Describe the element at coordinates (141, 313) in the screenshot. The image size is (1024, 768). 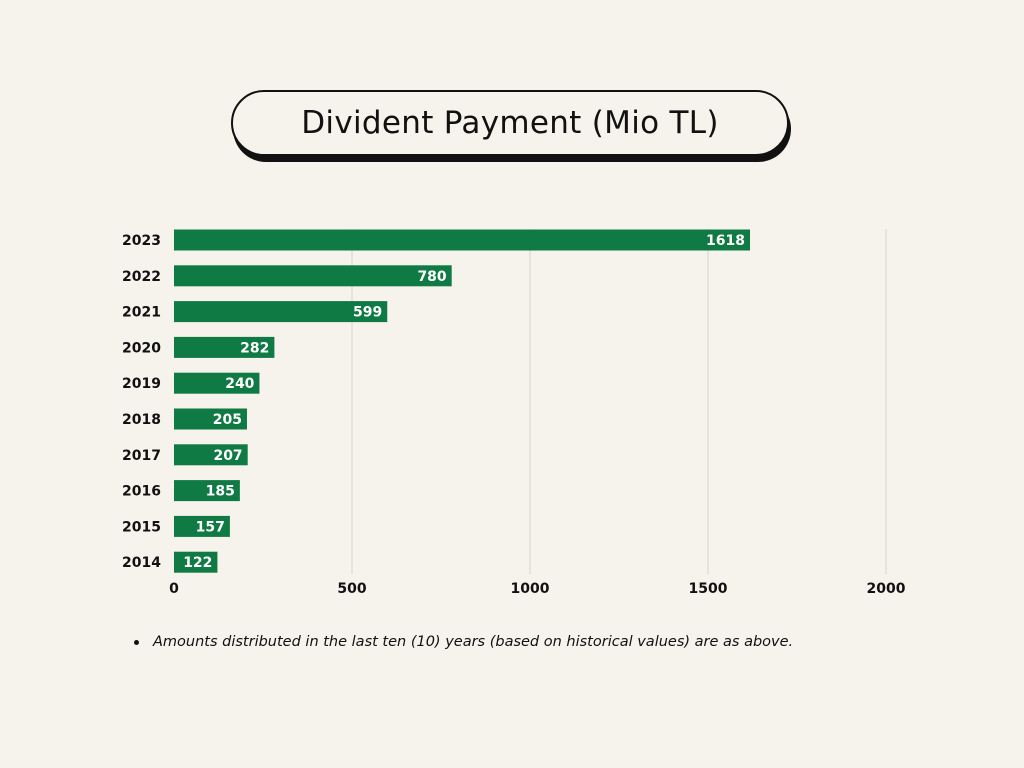
I see `y-category-label: 2021` at that location.